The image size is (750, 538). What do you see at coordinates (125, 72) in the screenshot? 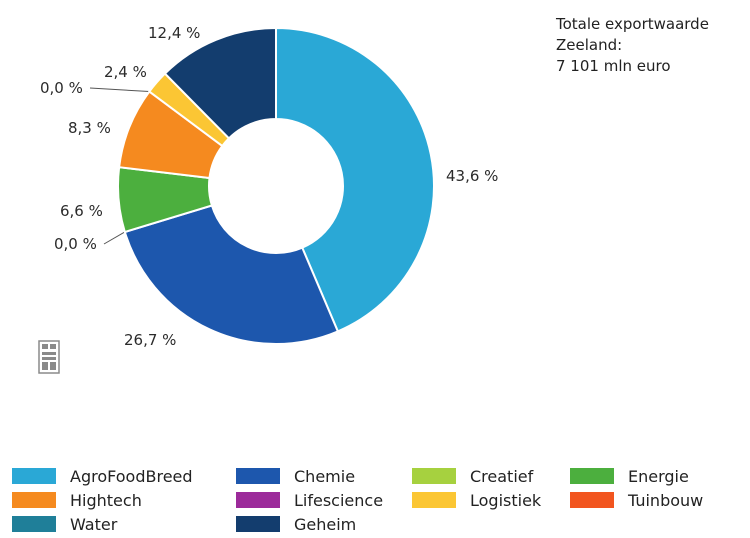
I see `data-label-logistiek: 2,4 %` at bounding box center [125, 72].